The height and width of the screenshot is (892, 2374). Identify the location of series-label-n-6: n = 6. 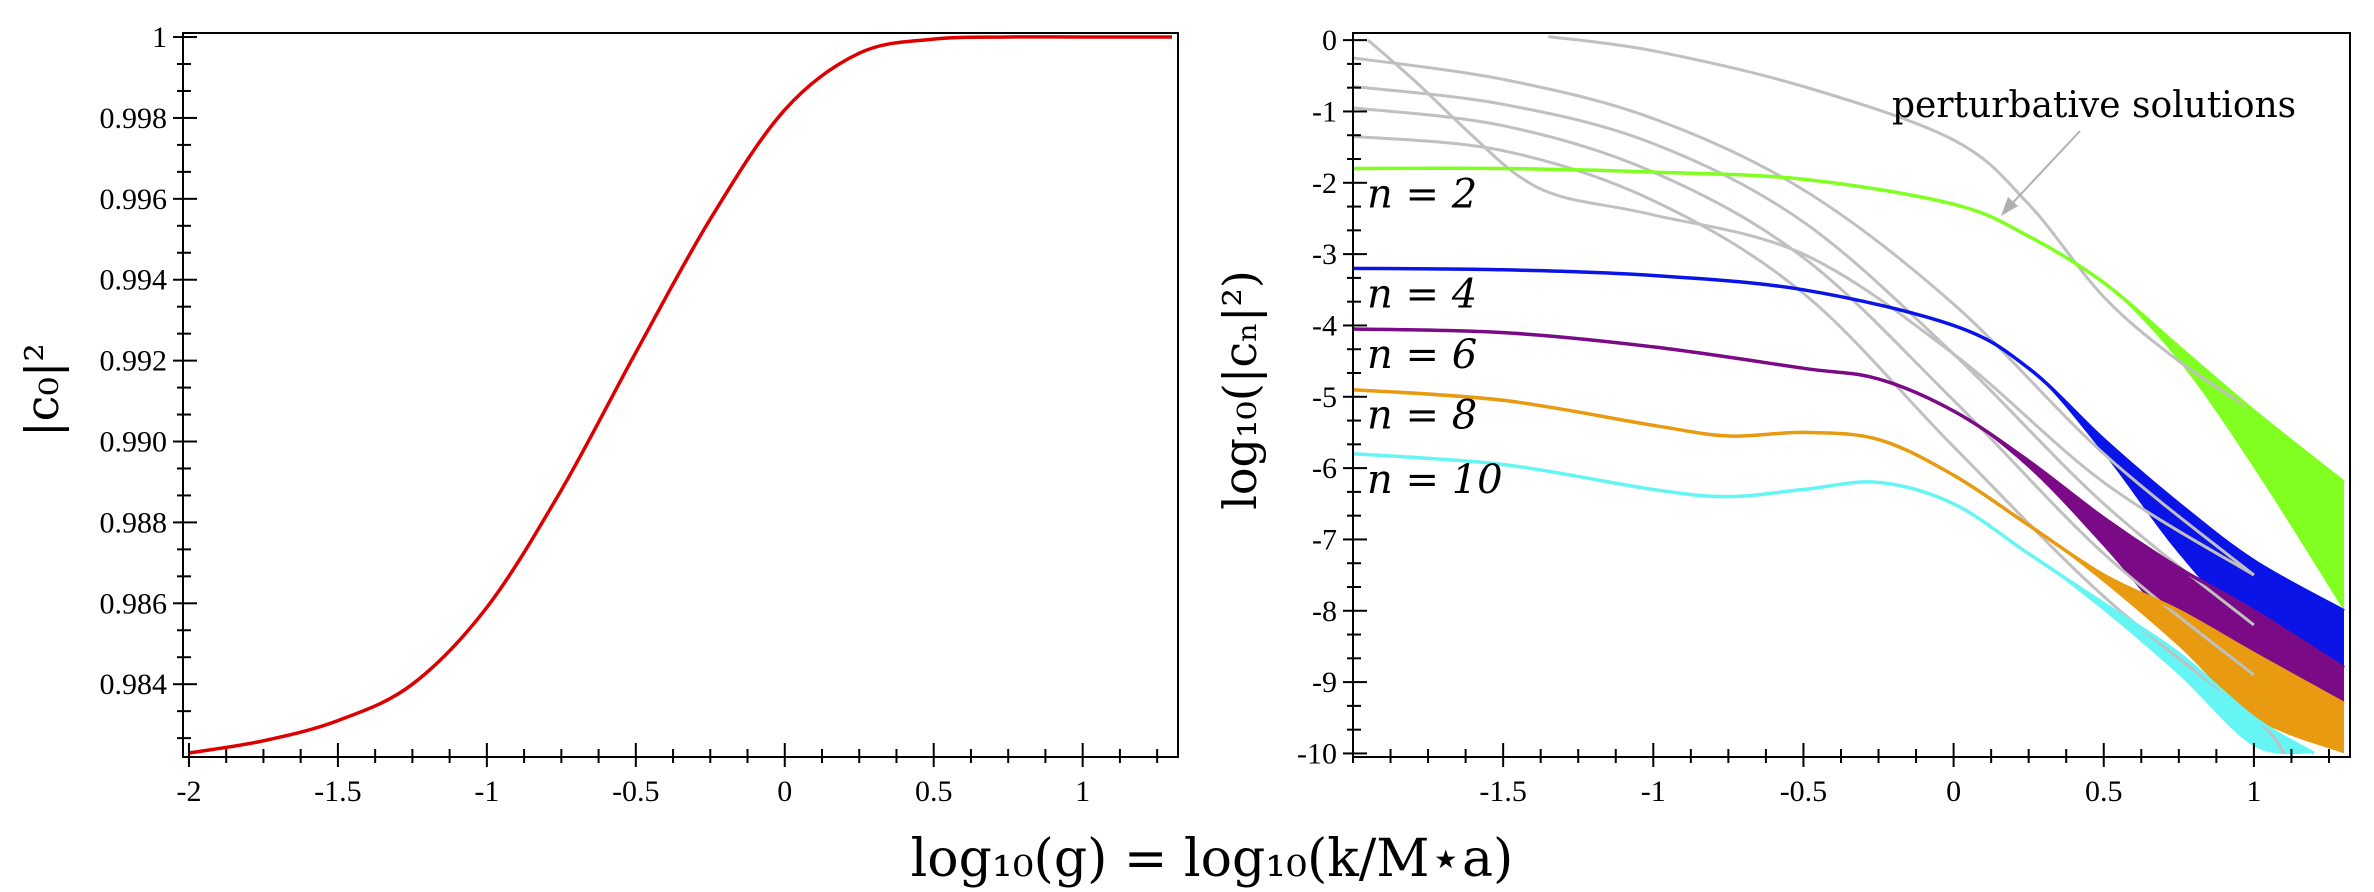
(1422, 355).